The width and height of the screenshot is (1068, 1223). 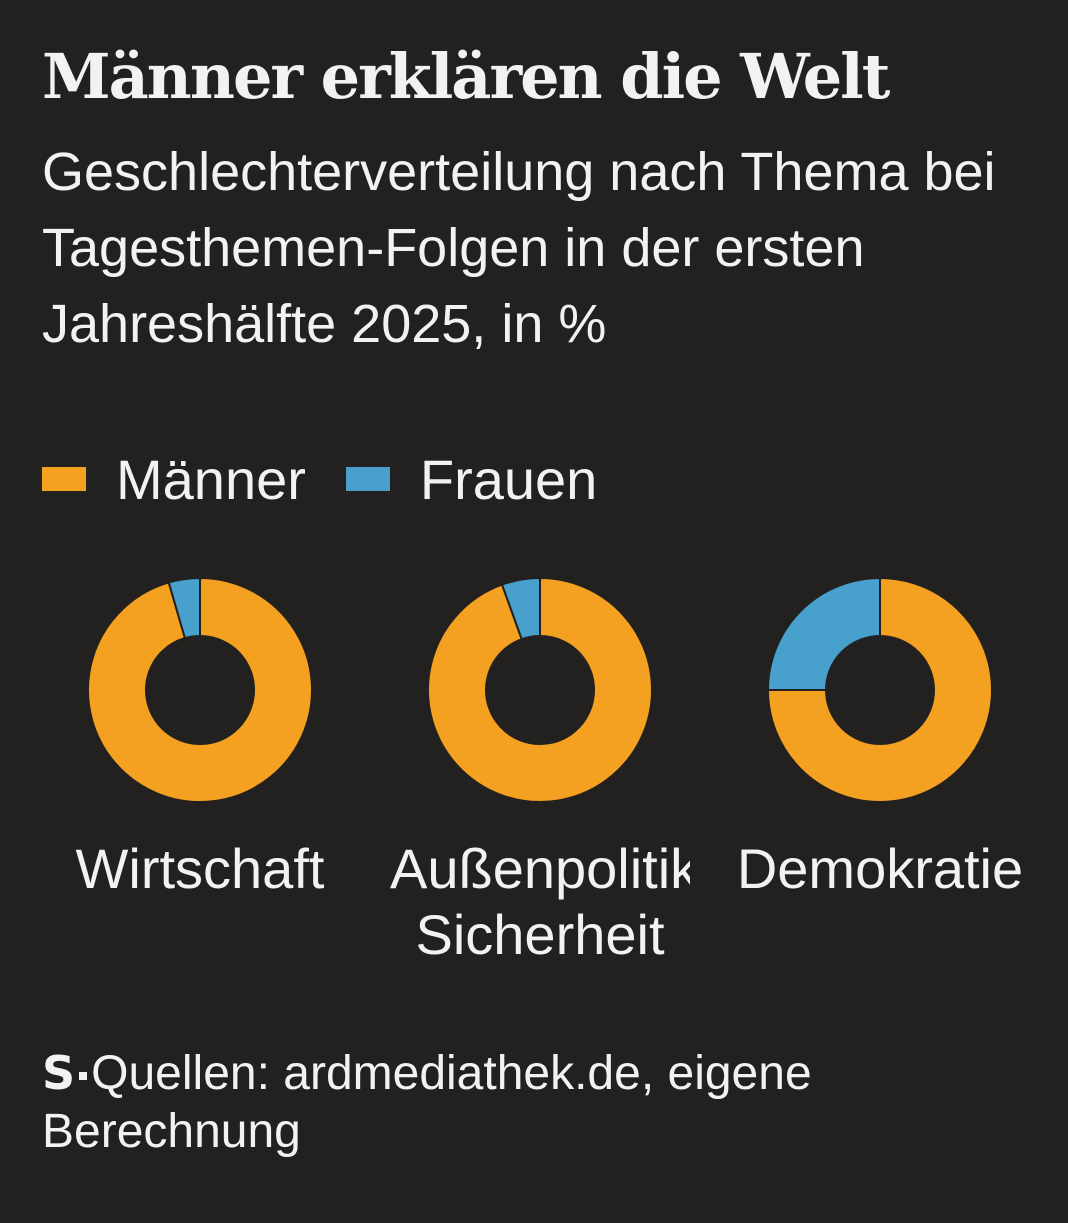 I want to click on logo-dot-icon, so click(x=83, y=1076).